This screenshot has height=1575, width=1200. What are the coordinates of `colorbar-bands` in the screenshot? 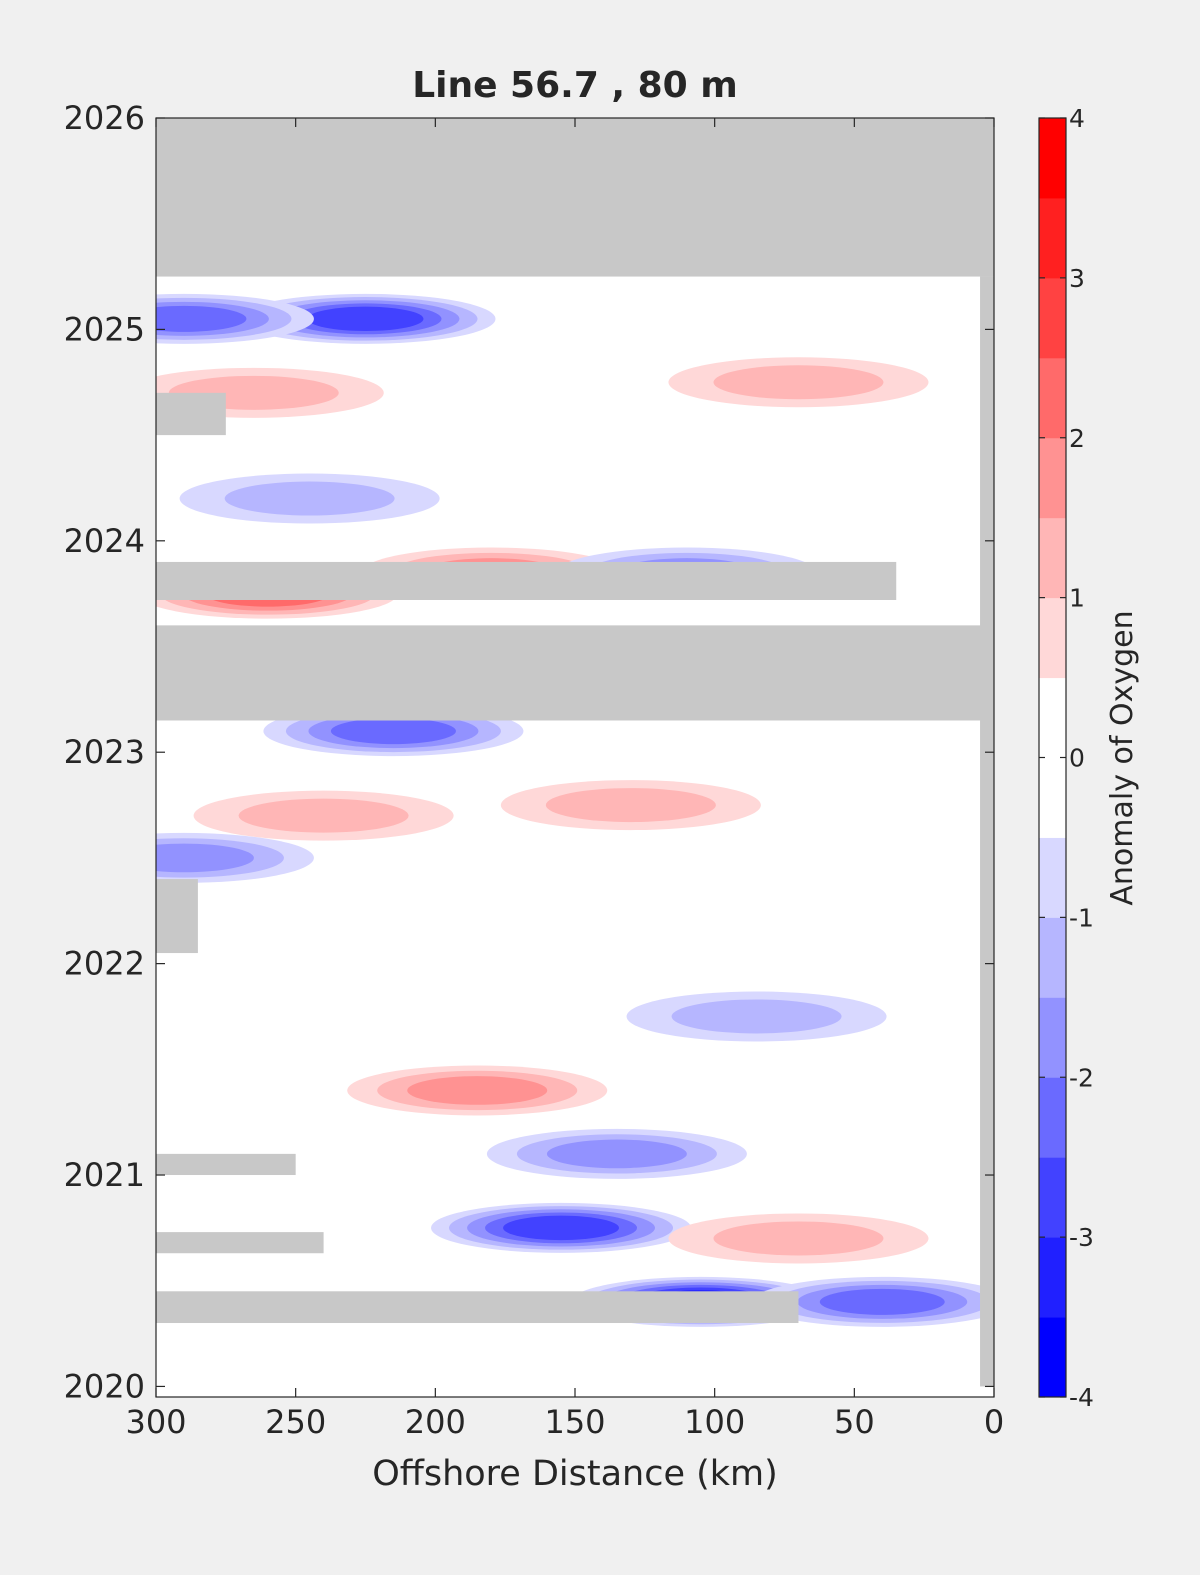 It's located at (1052, 758).